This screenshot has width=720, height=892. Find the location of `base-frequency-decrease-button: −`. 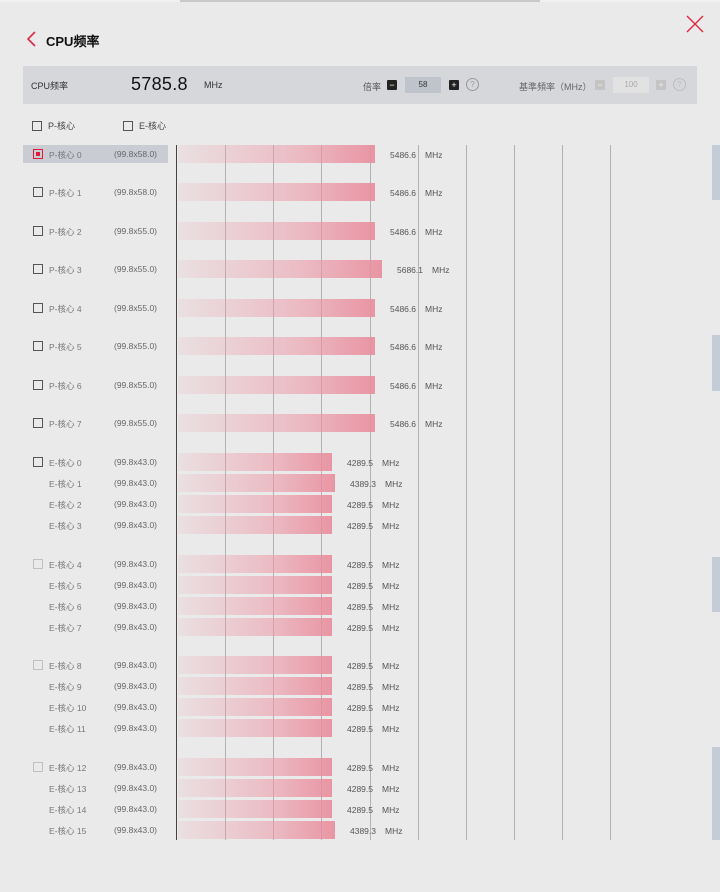

base-frequency-decrease-button: − is located at coordinates (600, 85).